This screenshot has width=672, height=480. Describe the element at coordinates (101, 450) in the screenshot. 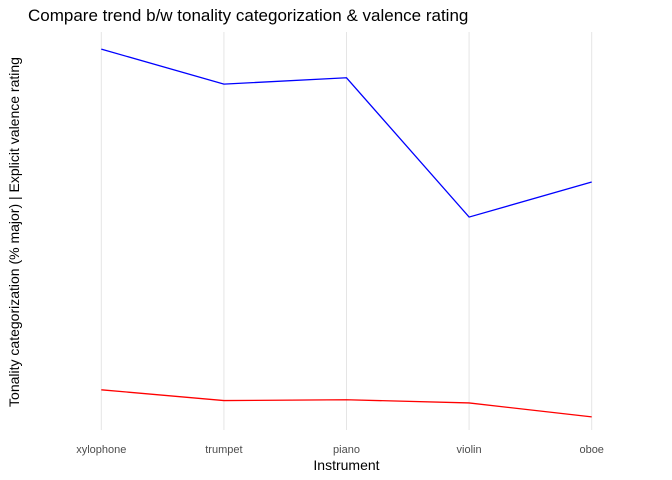

I see `x-tick-label-xylophone: xylophone` at that location.